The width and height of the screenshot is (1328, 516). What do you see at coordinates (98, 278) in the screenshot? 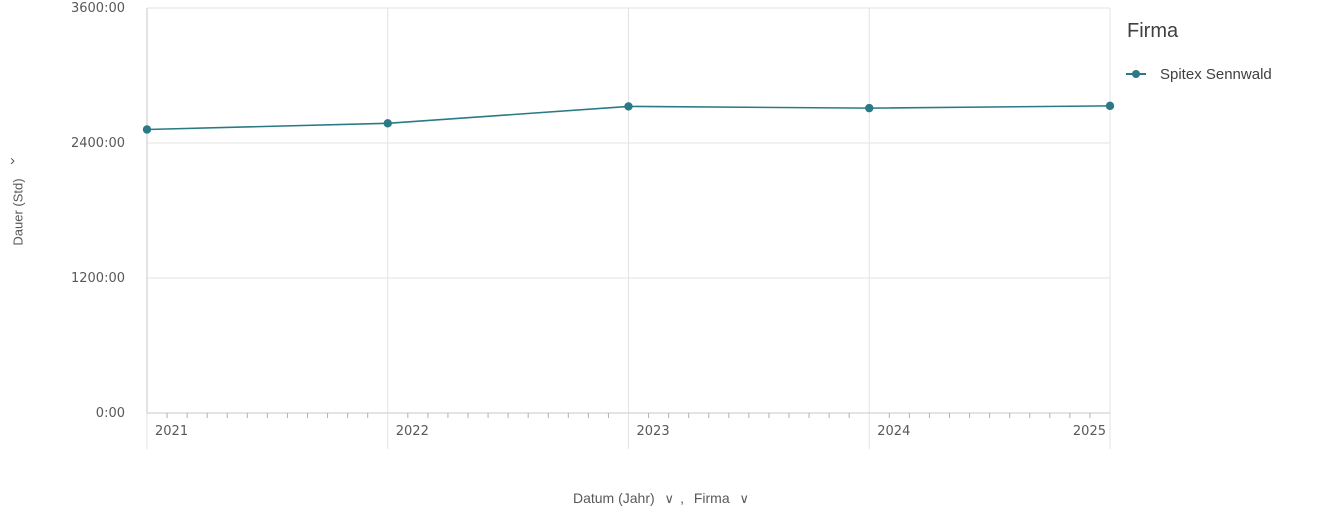
I see `y-tick-label: 1200:00` at bounding box center [98, 278].